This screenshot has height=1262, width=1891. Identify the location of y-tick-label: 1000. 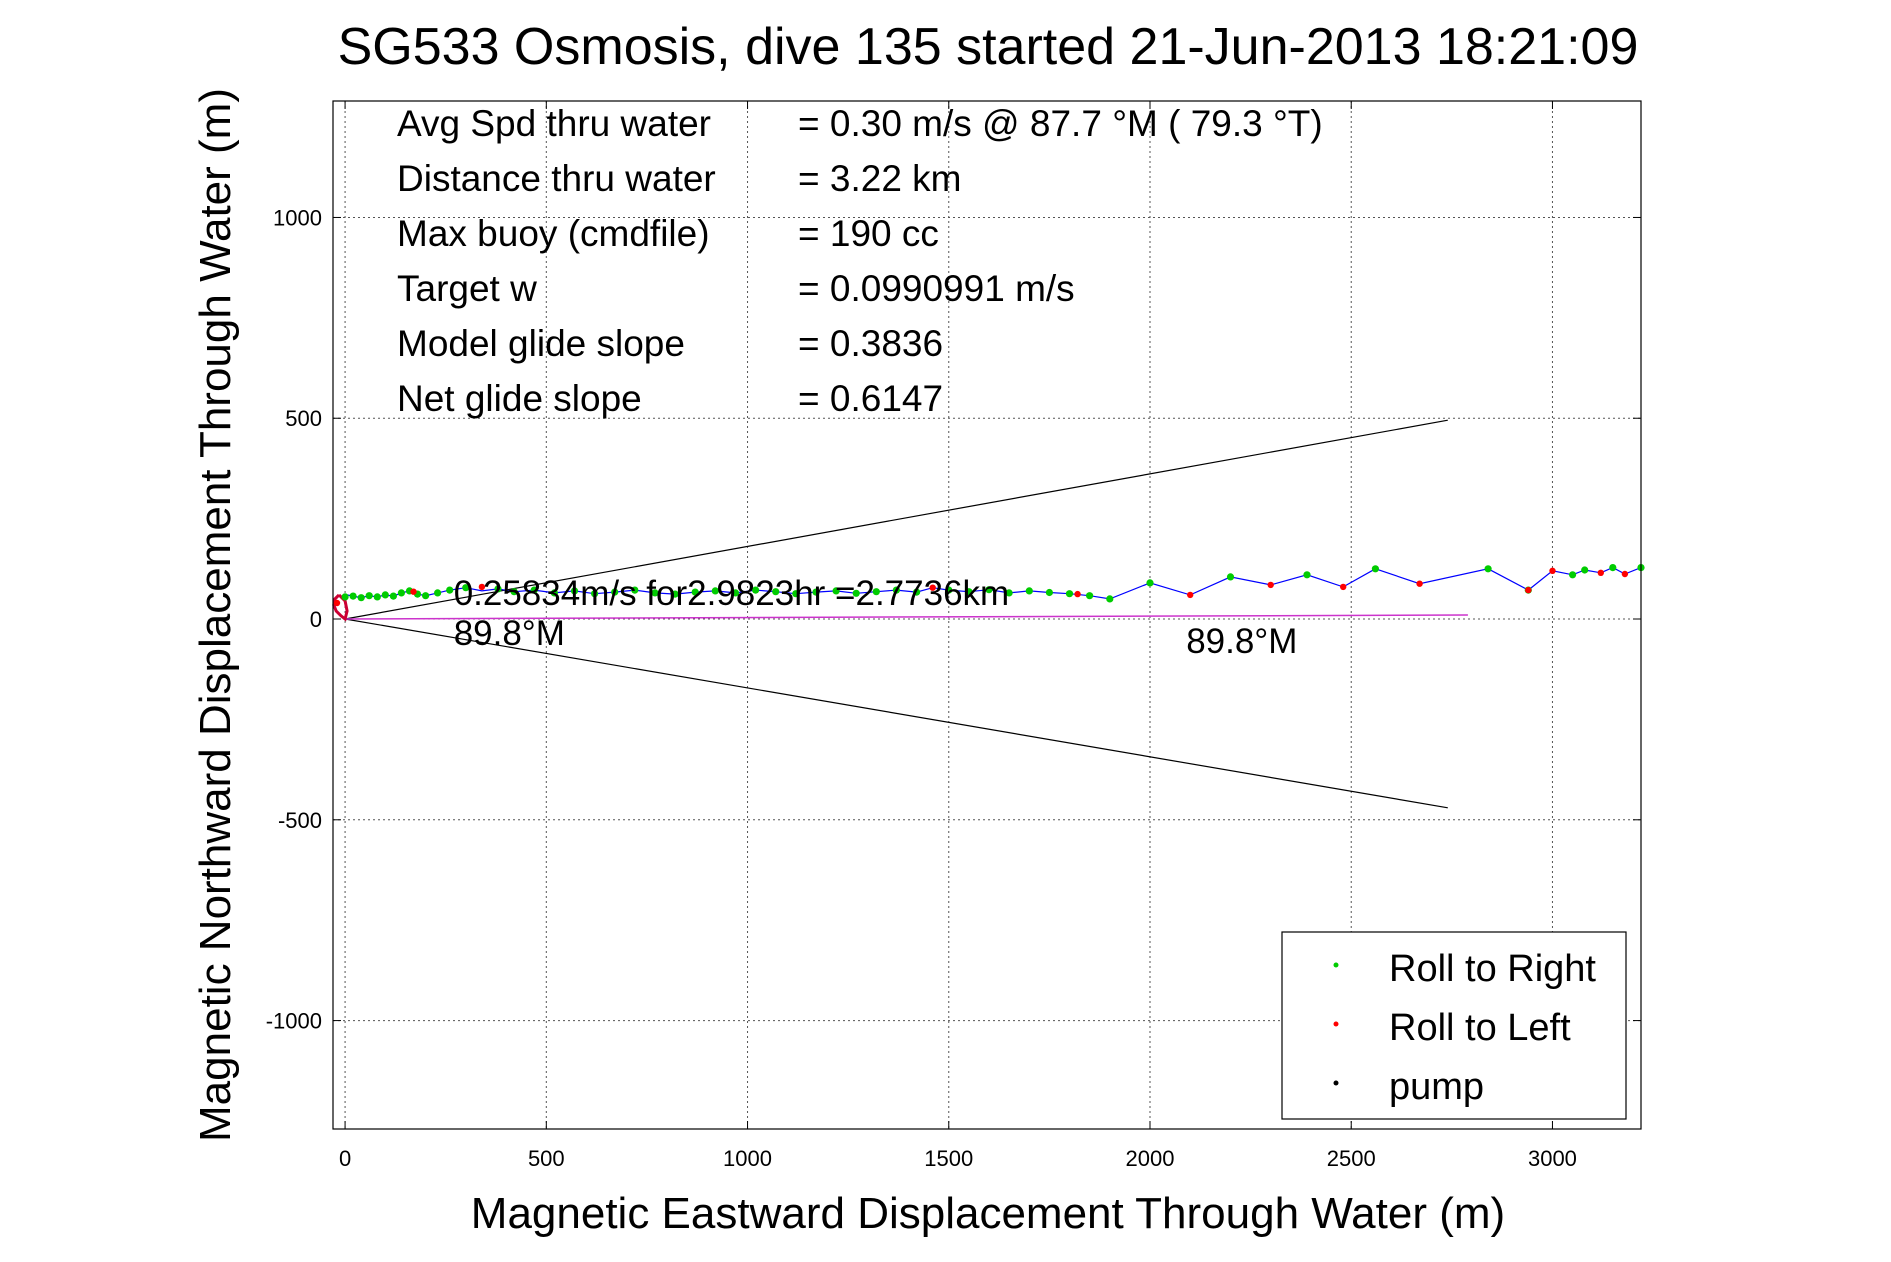
(297, 217).